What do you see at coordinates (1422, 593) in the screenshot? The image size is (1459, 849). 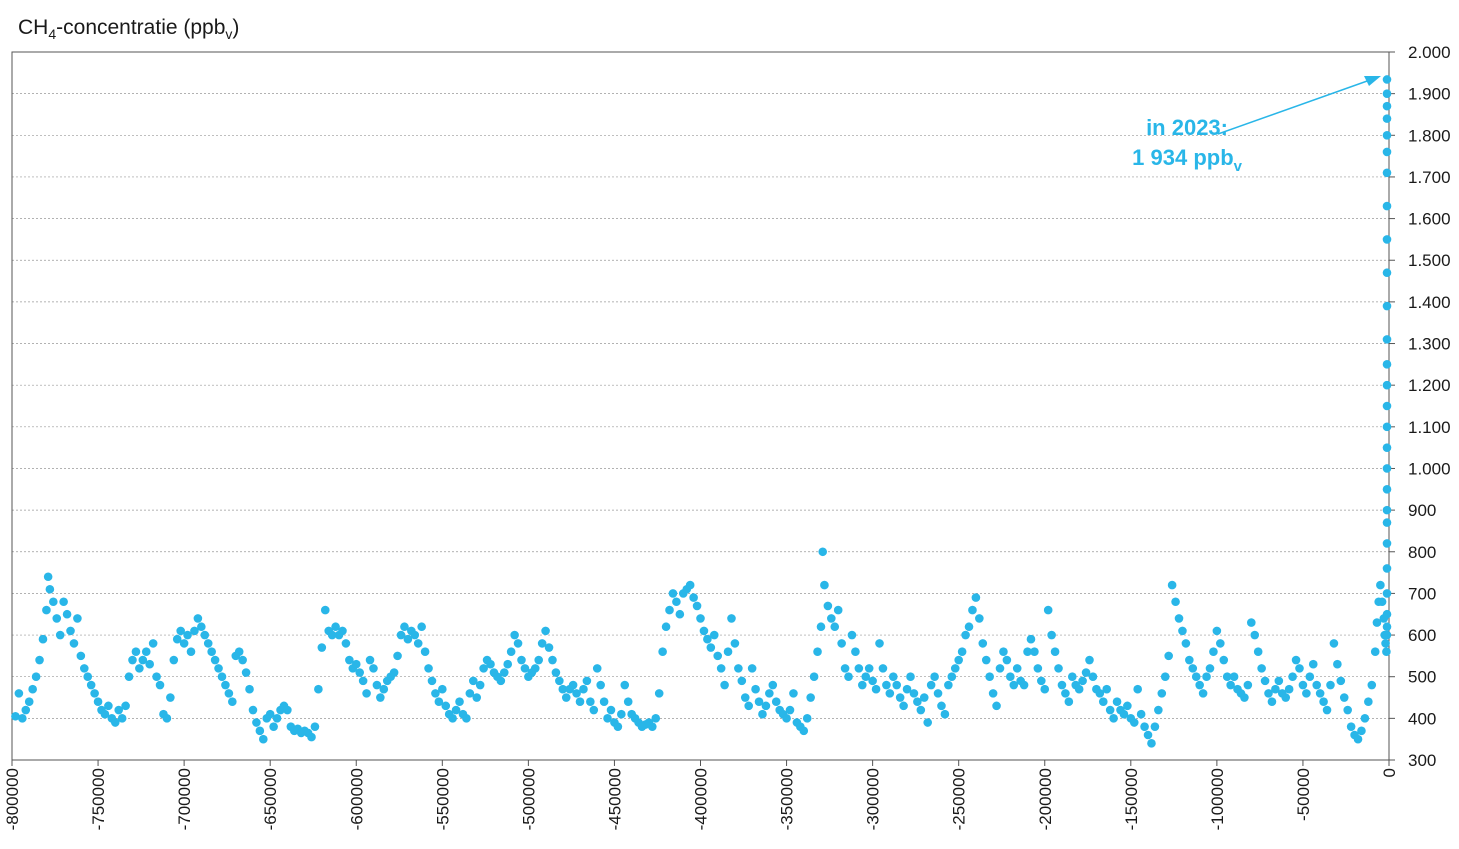 I see `y-tick-label: 700` at bounding box center [1422, 593].